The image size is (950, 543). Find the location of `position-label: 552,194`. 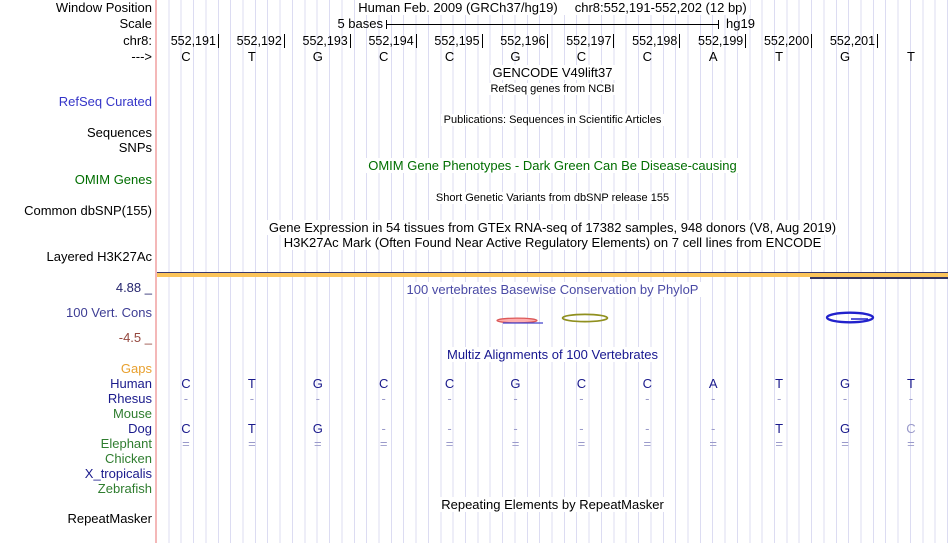

position-label: 552,194 is located at coordinates (386, 41).